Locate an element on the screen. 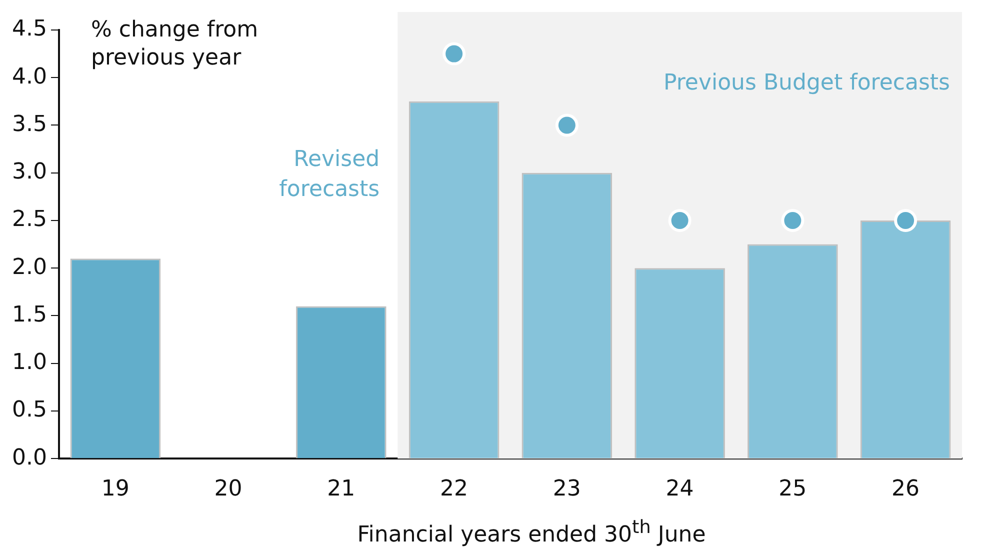 Image resolution: width=983 pixels, height=552 pixels. y-tick-label: 2.5 is located at coordinates (29, 219).